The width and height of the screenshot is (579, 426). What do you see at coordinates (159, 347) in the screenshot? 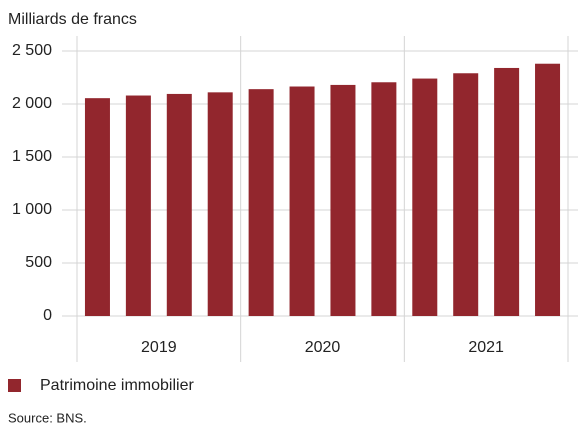
I see `x-group-label: 2019` at bounding box center [159, 347].